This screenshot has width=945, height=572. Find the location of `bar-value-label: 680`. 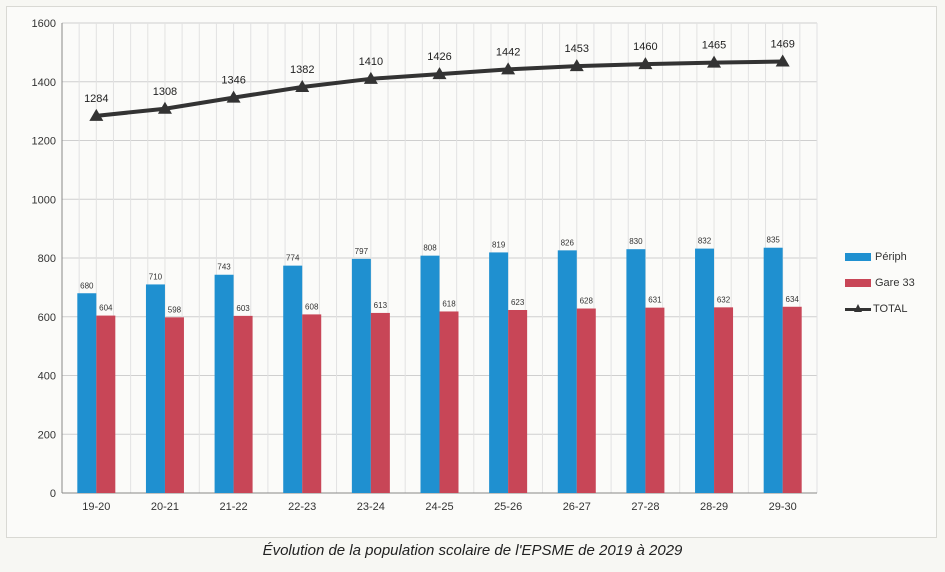

bar-value-label: 680 is located at coordinates (87, 285).